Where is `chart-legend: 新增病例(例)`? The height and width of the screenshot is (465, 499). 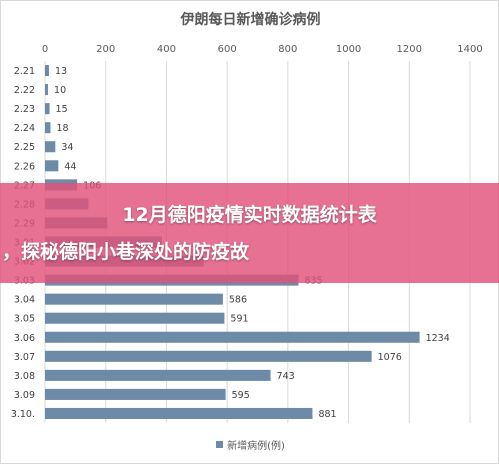
chart-legend: 新增病例(例) is located at coordinates (250, 444).